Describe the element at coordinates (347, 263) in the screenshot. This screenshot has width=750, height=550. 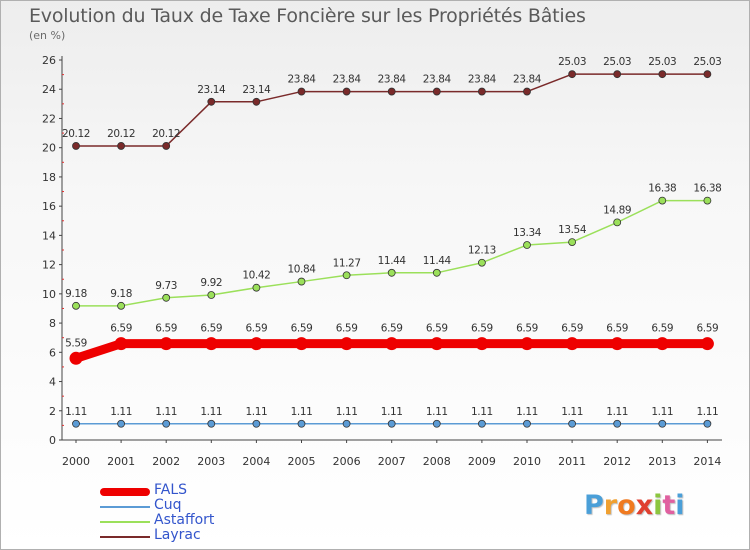
I see `data-label-astaffort-2006: 11.27` at that location.